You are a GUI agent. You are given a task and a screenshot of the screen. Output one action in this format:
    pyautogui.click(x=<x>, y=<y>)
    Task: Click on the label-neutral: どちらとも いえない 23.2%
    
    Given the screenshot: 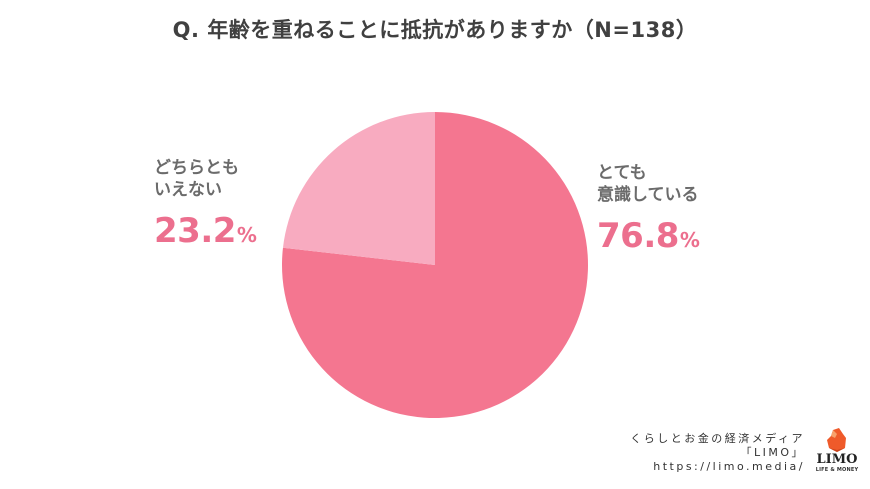 What is the action you would take?
    pyautogui.click(x=205, y=204)
    